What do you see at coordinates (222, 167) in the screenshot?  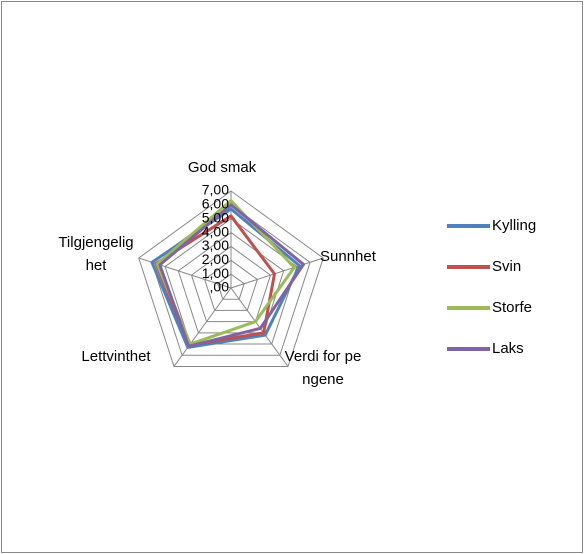 I see `axis-label: God smak` at bounding box center [222, 167].